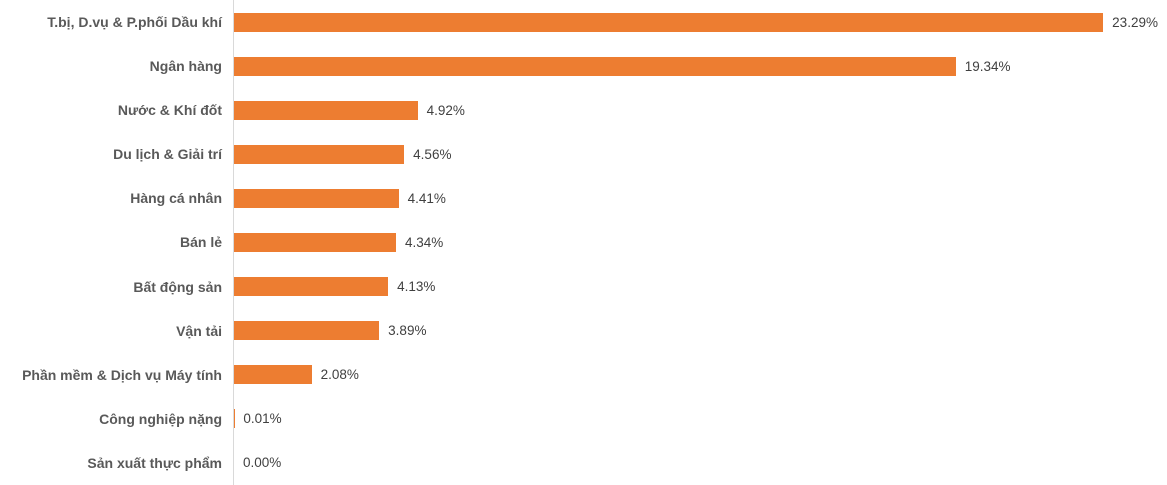 This screenshot has height=485, width=1167. I want to click on plot-area: 4.41%, so click(700, 198).